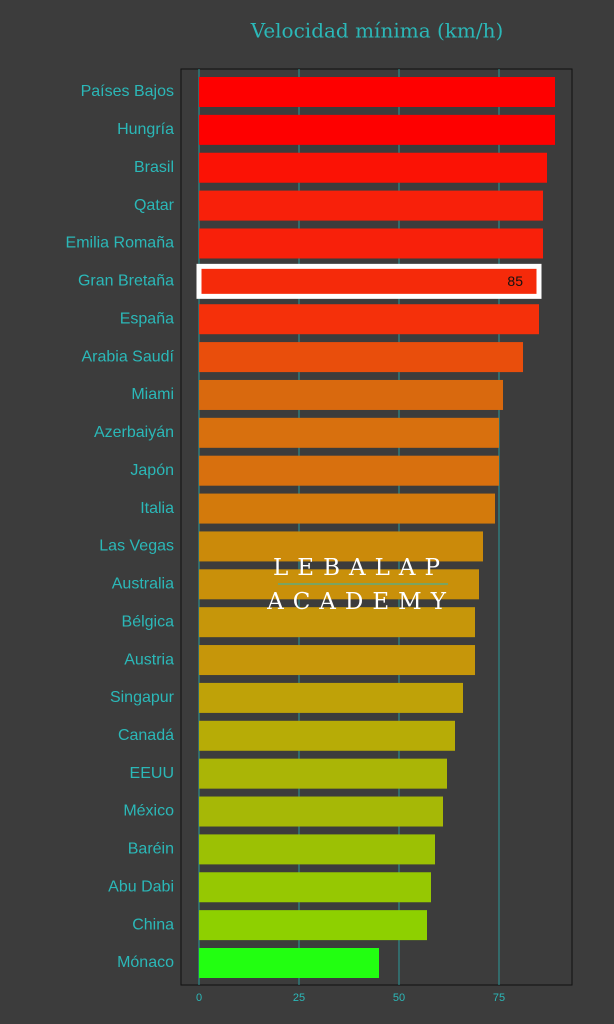 This screenshot has width=614, height=1024. I want to click on y-tick-label: Hungría, so click(145, 129).